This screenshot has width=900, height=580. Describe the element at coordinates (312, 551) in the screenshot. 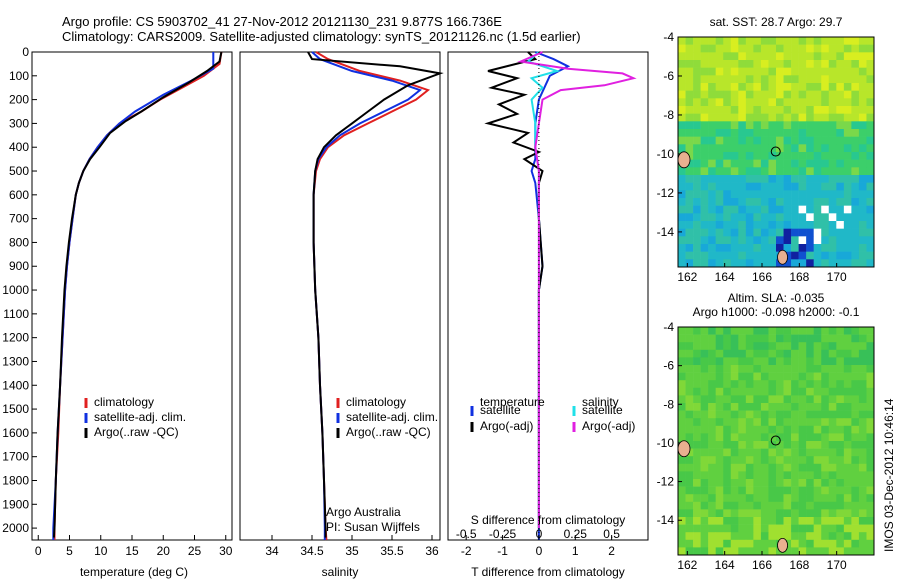

I see `salinity-xtick-label: 34.5` at that location.